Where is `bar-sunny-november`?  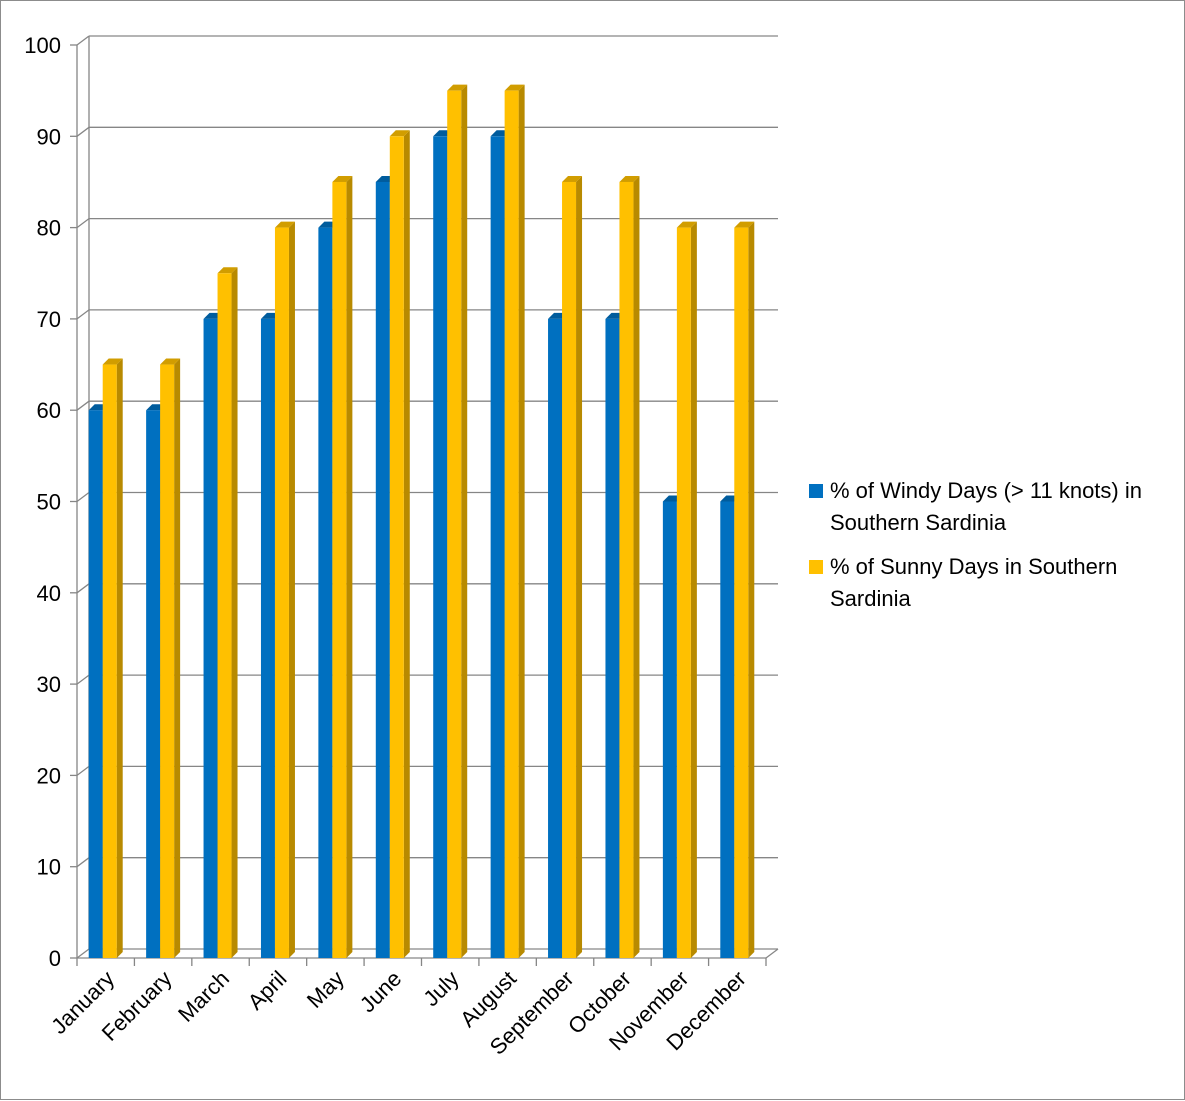
bar-sunny-november is located at coordinates (686, 590).